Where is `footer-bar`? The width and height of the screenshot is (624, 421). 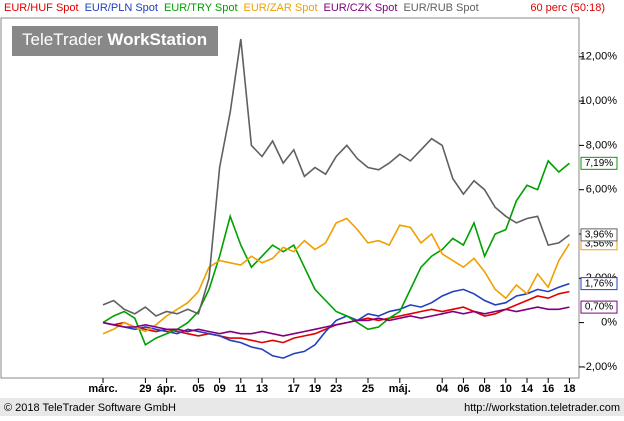 footer-bar is located at coordinates (312, 407).